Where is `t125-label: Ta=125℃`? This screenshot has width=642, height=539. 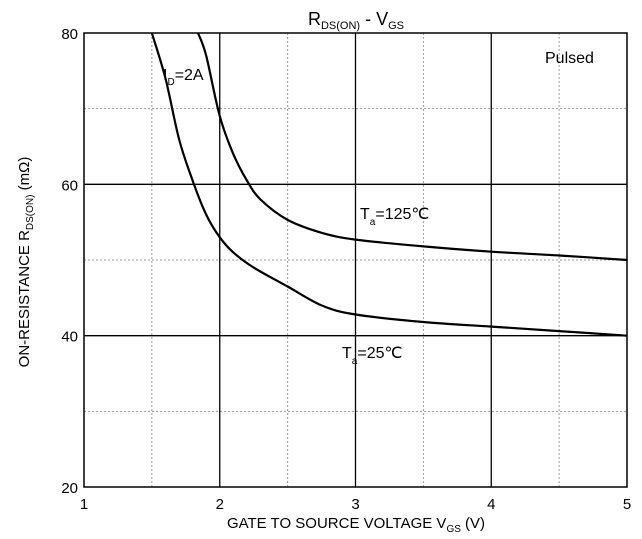
t125-label: Ta=125℃ is located at coordinates (394, 217).